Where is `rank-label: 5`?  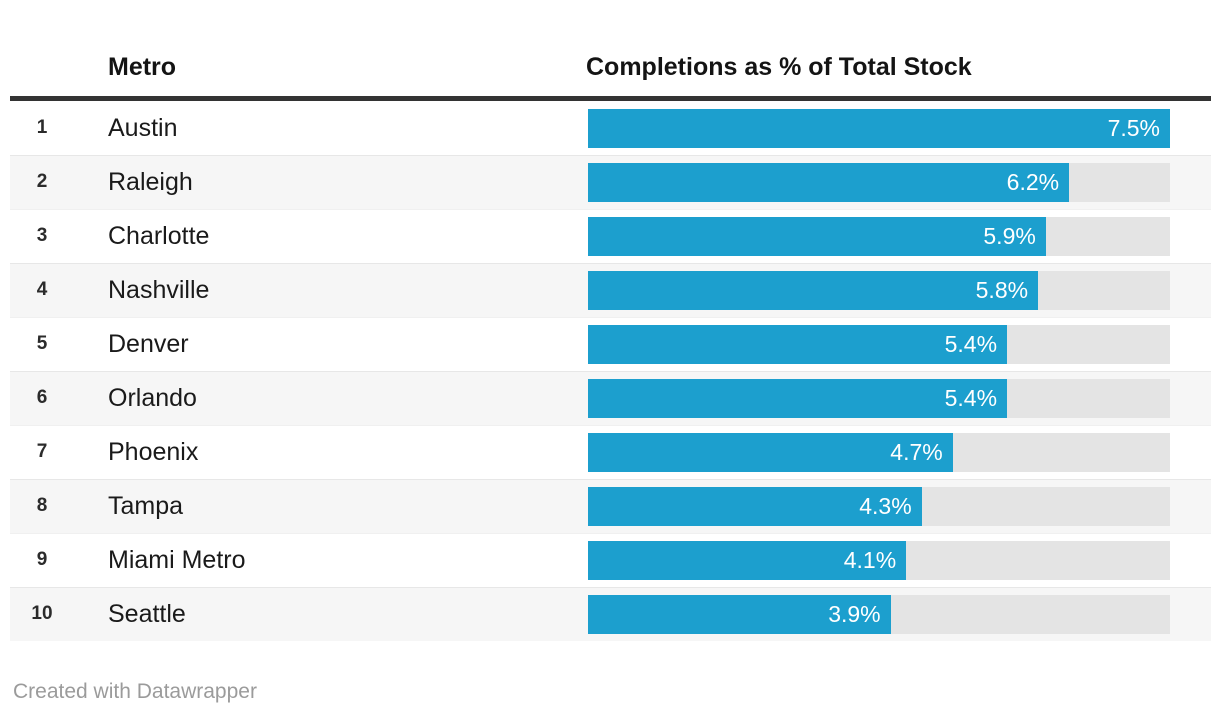
rank-label: 5 is located at coordinates (42, 343).